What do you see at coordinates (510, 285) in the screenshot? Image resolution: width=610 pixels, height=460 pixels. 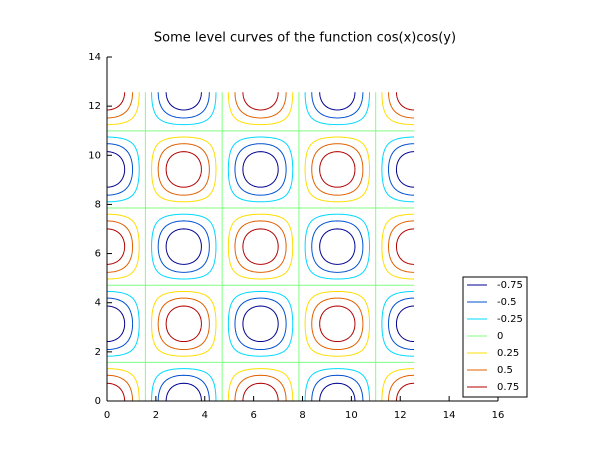 I see `legend-label: -0.75` at bounding box center [510, 285].